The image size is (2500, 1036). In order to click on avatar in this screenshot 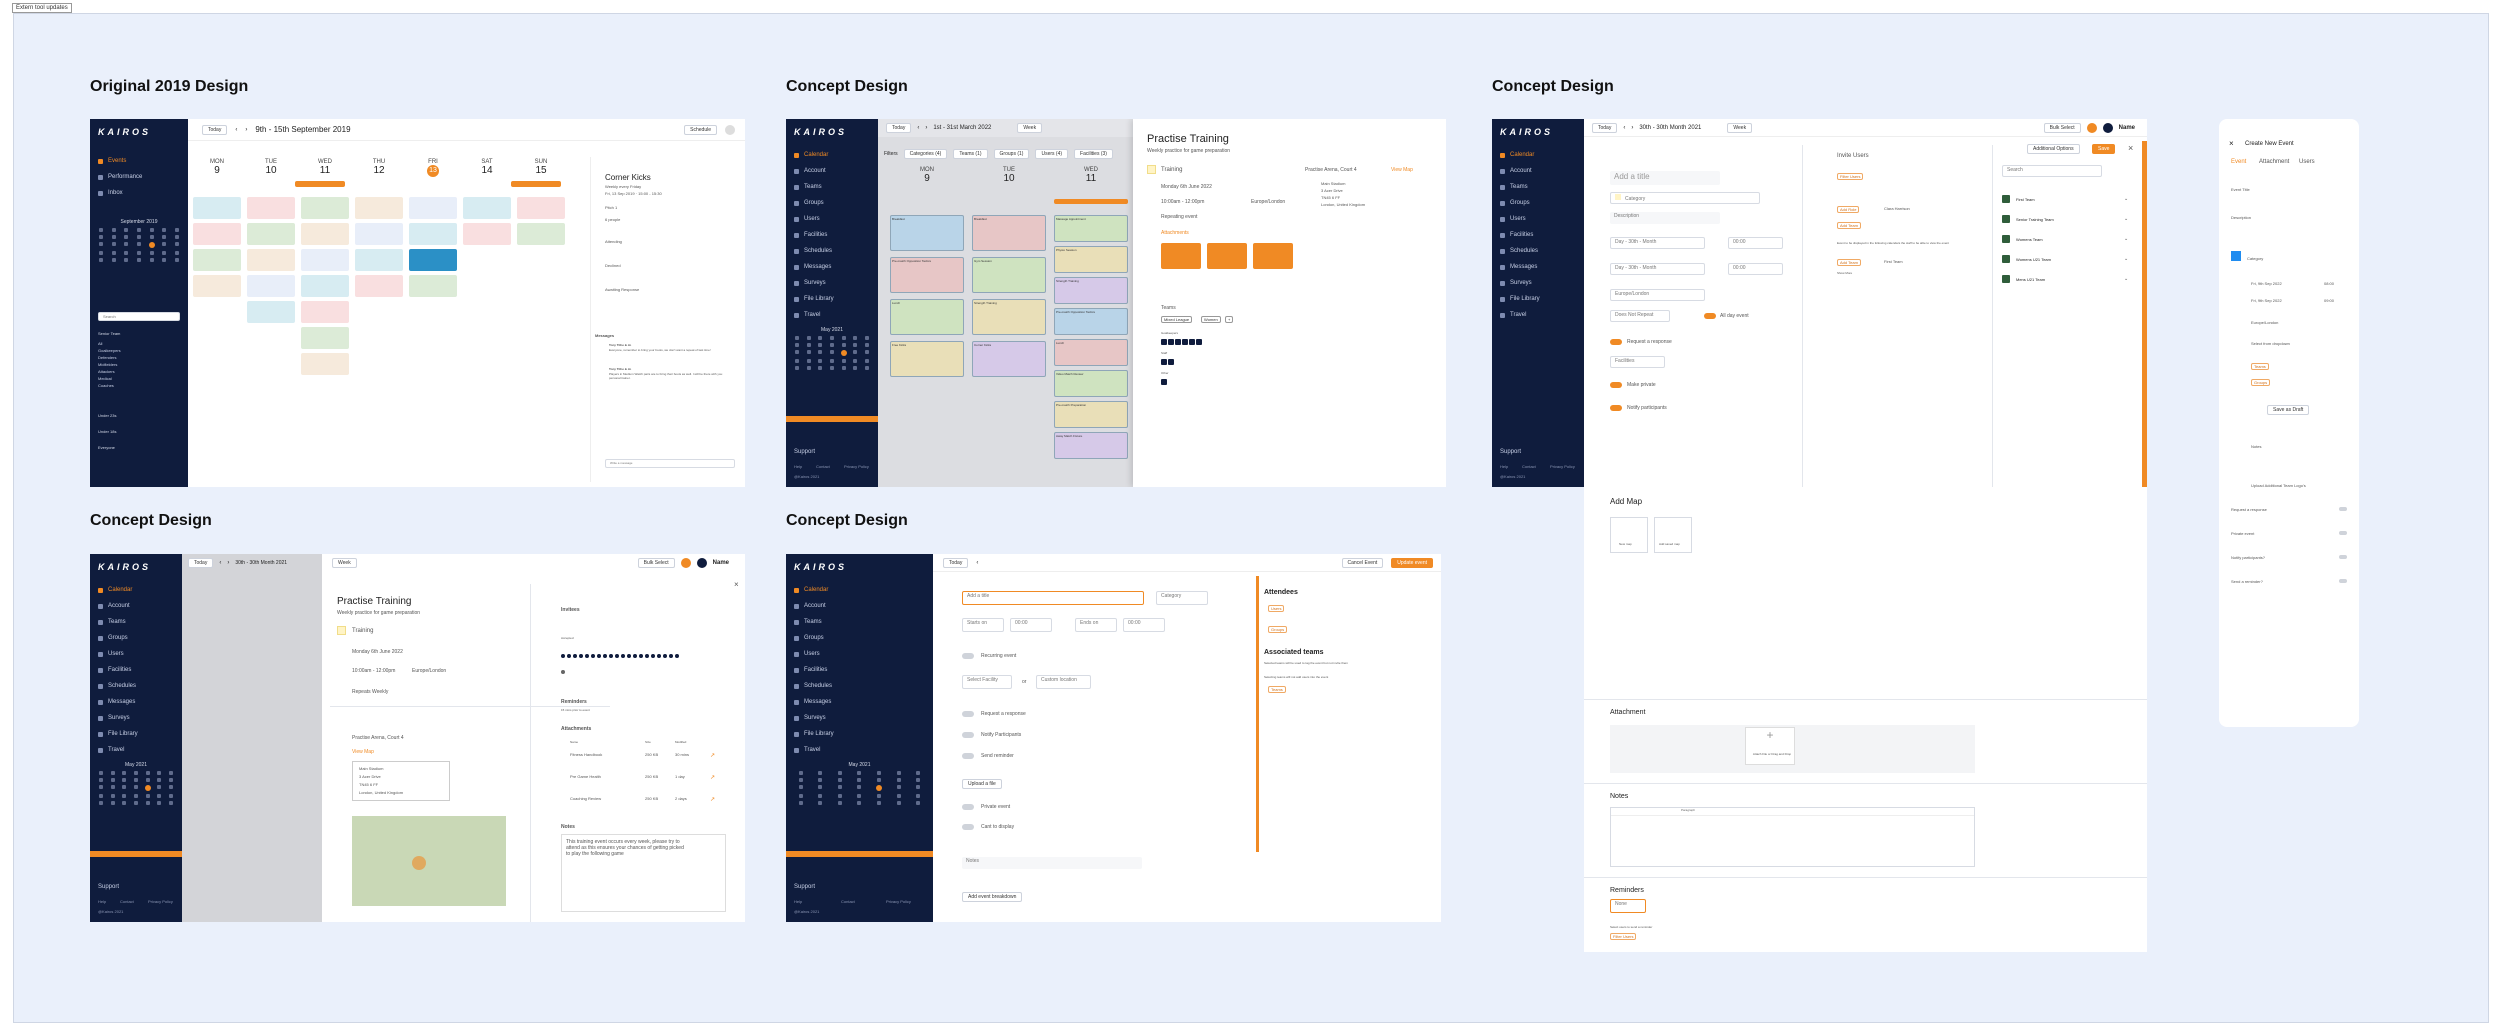, I will do `click(701, 563)`.